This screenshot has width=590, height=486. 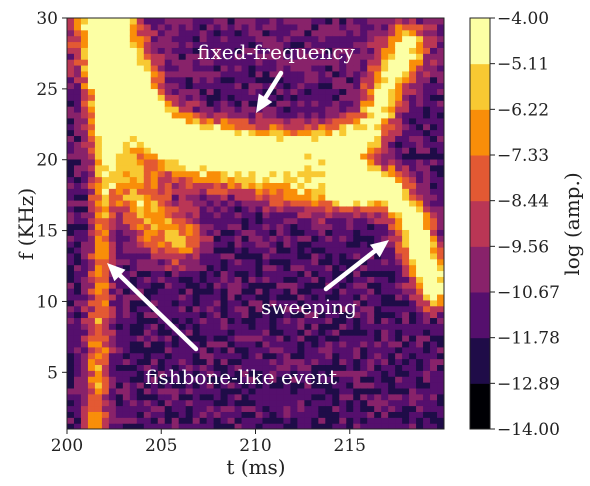 What do you see at coordinates (47, 161) in the screenshot?
I see `y-tick-label: 20` at bounding box center [47, 161].